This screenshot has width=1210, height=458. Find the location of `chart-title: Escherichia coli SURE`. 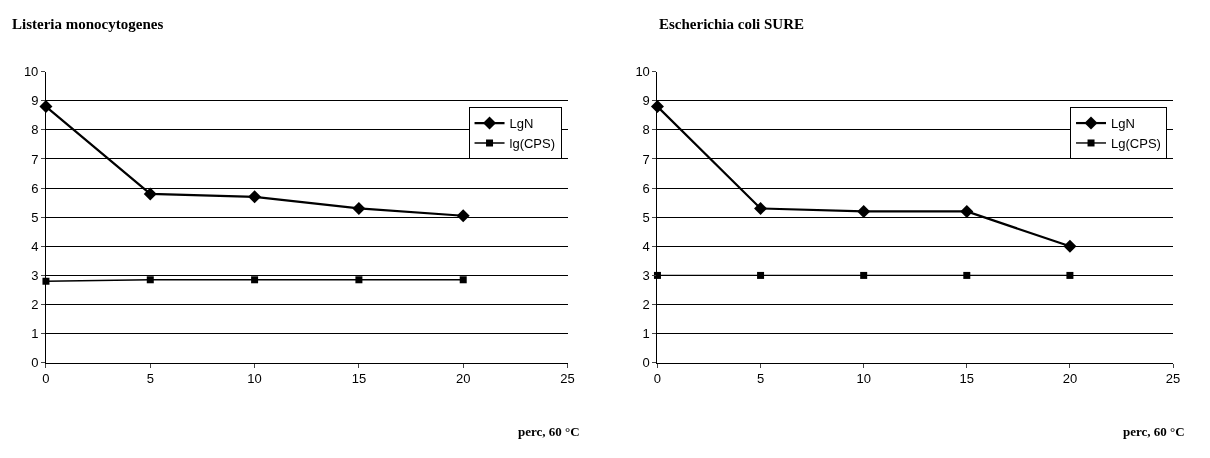

chart-title: Escherichia coli SURE is located at coordinates (731, 24).